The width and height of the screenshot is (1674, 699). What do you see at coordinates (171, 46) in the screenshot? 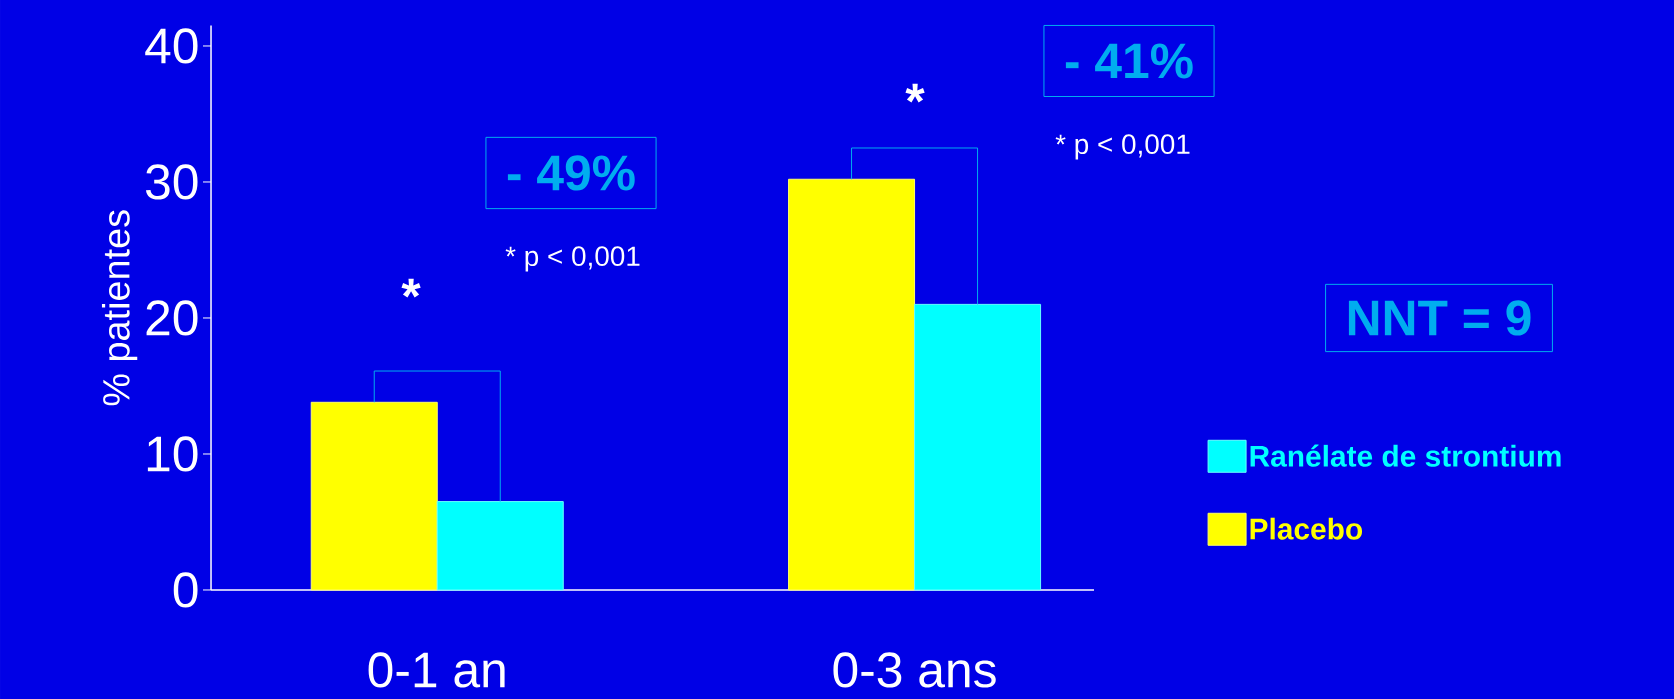
I see `y-tick-label: 40` at bounding box center [171, 46].